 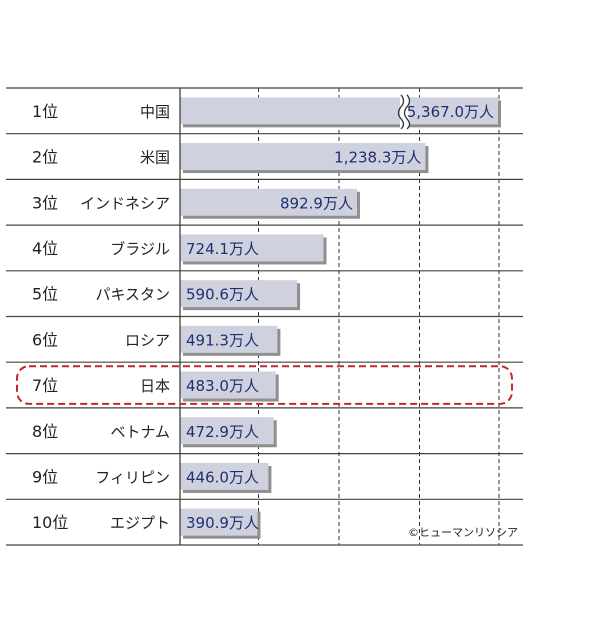 What do you see at coordinates (132, 477) in the screenshot?
I see `category-label: フィリピン` at bounding box center [132, 477].